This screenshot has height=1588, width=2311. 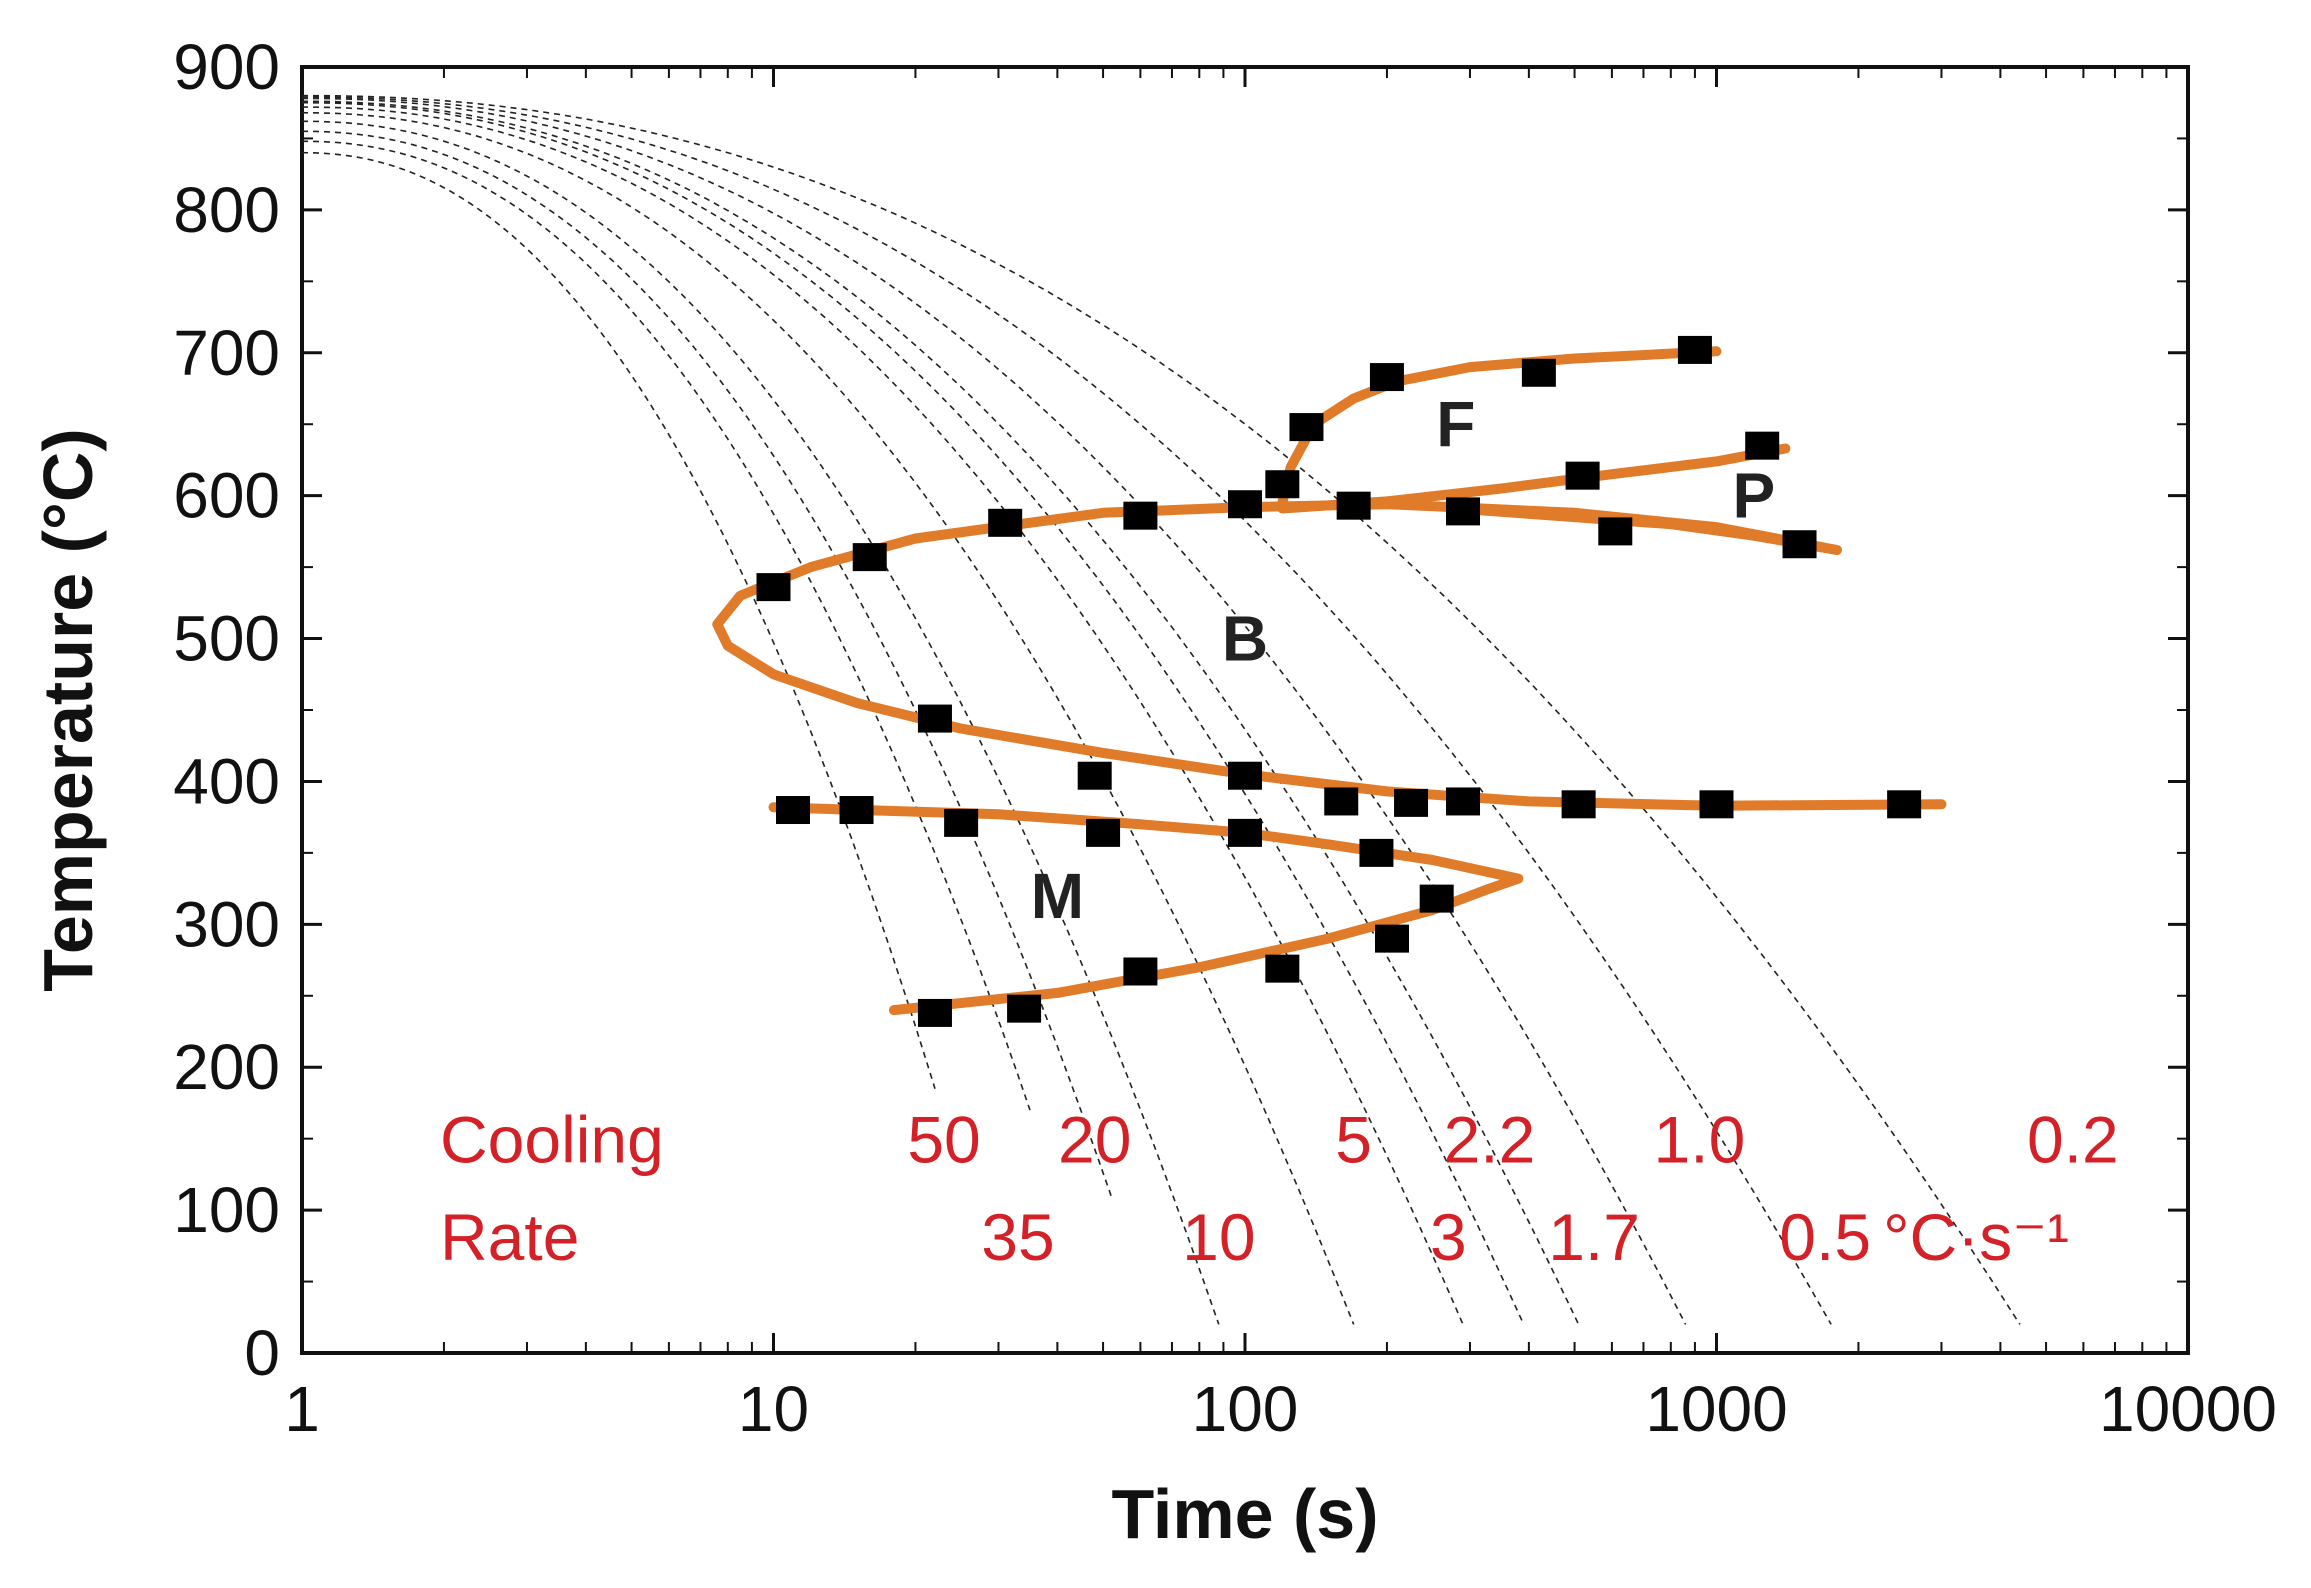 What do you see at coordinates (226, 639) in the screenshot?
I see `y-tick-label: 500` at bounding box center [226, 639].